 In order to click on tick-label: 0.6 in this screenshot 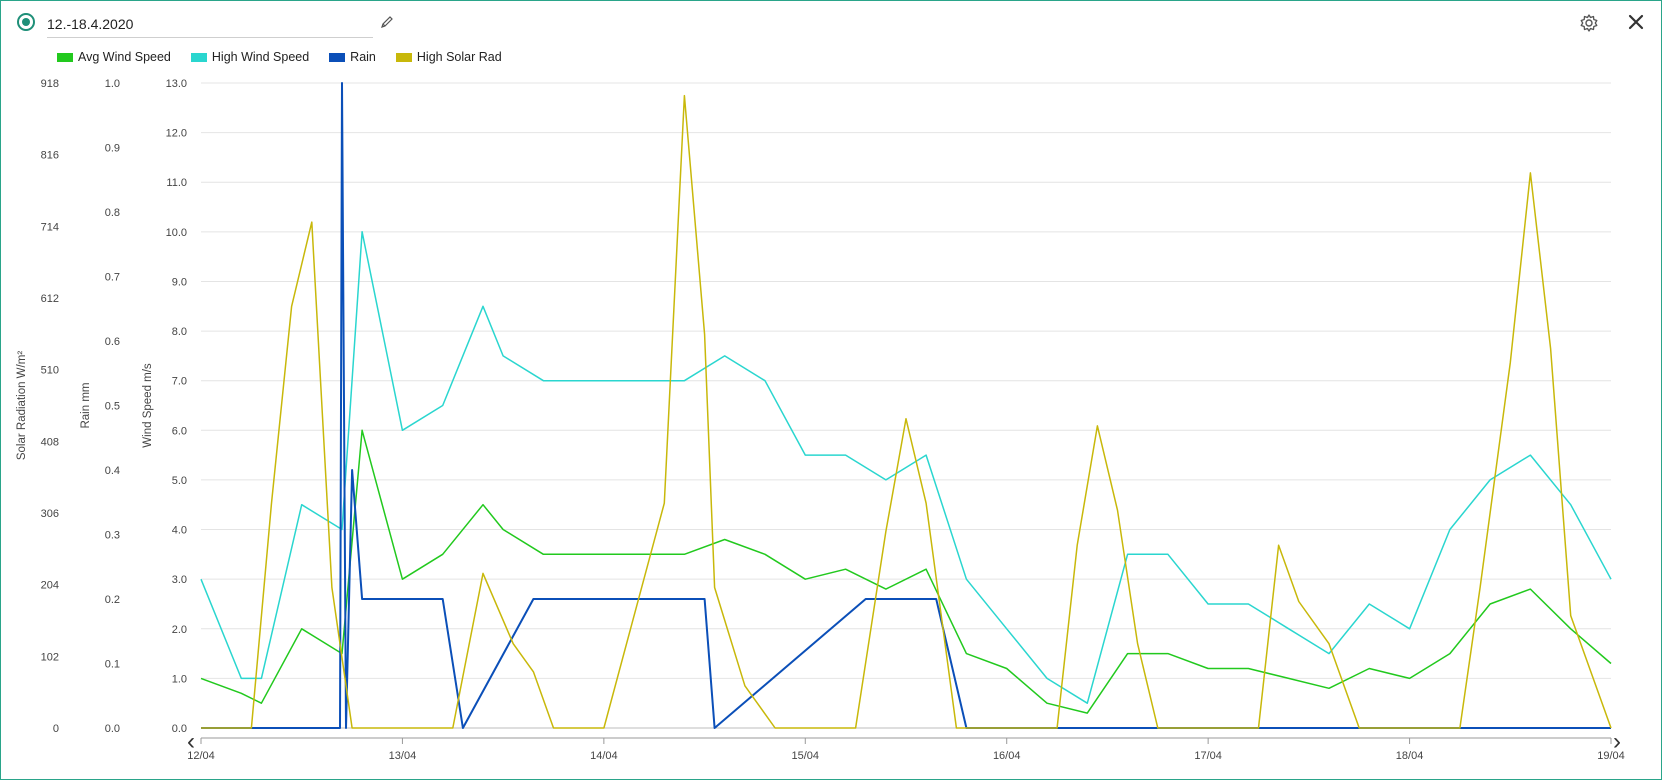, I will do `click(112, 342)`.